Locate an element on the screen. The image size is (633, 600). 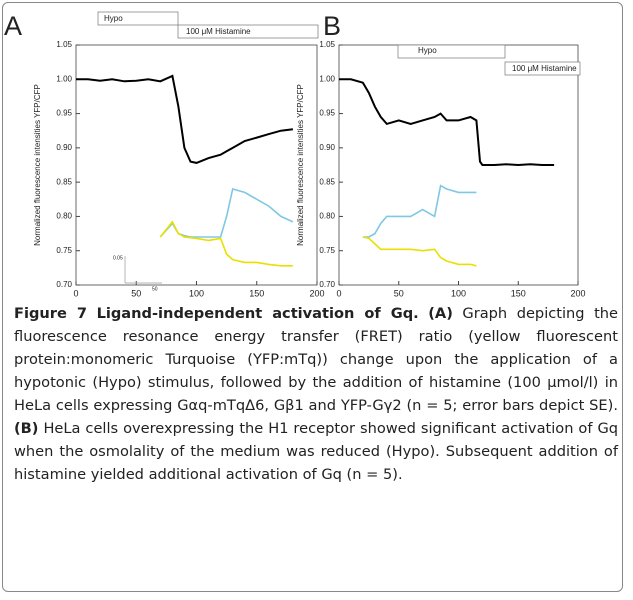
panel-label: A is located at coordinates (13, 26).